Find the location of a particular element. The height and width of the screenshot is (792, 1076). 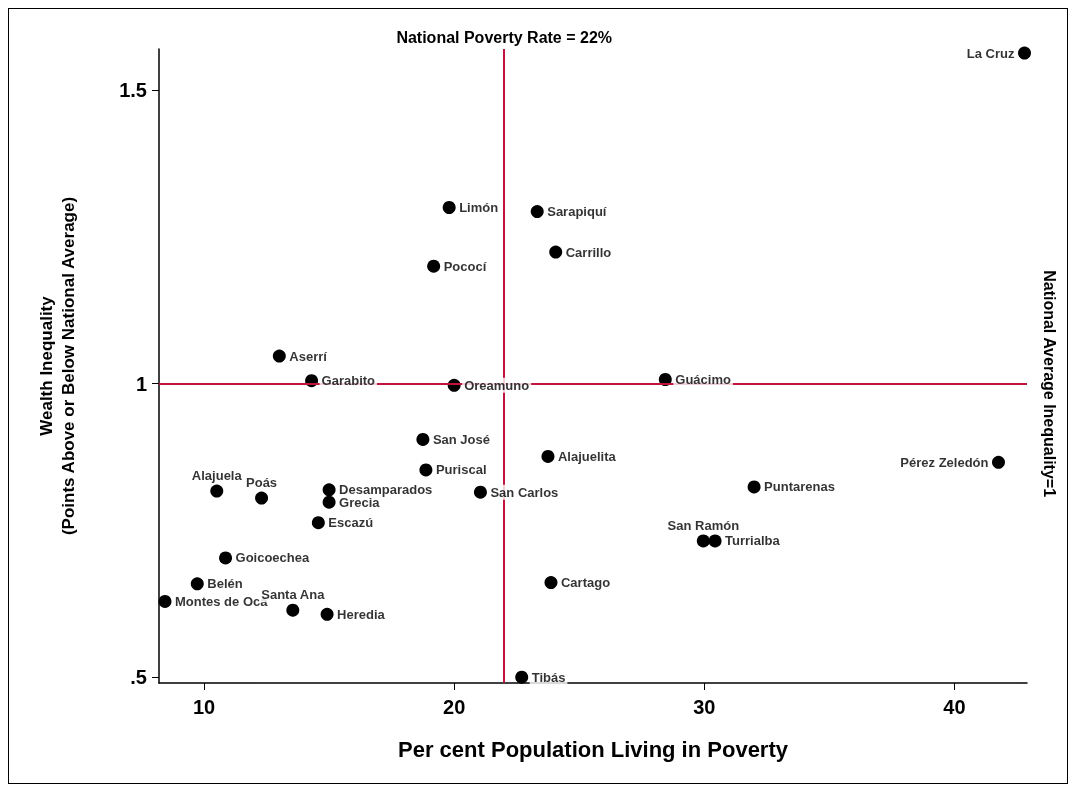

annotation: Cartago is located at coordinates (585, 583).